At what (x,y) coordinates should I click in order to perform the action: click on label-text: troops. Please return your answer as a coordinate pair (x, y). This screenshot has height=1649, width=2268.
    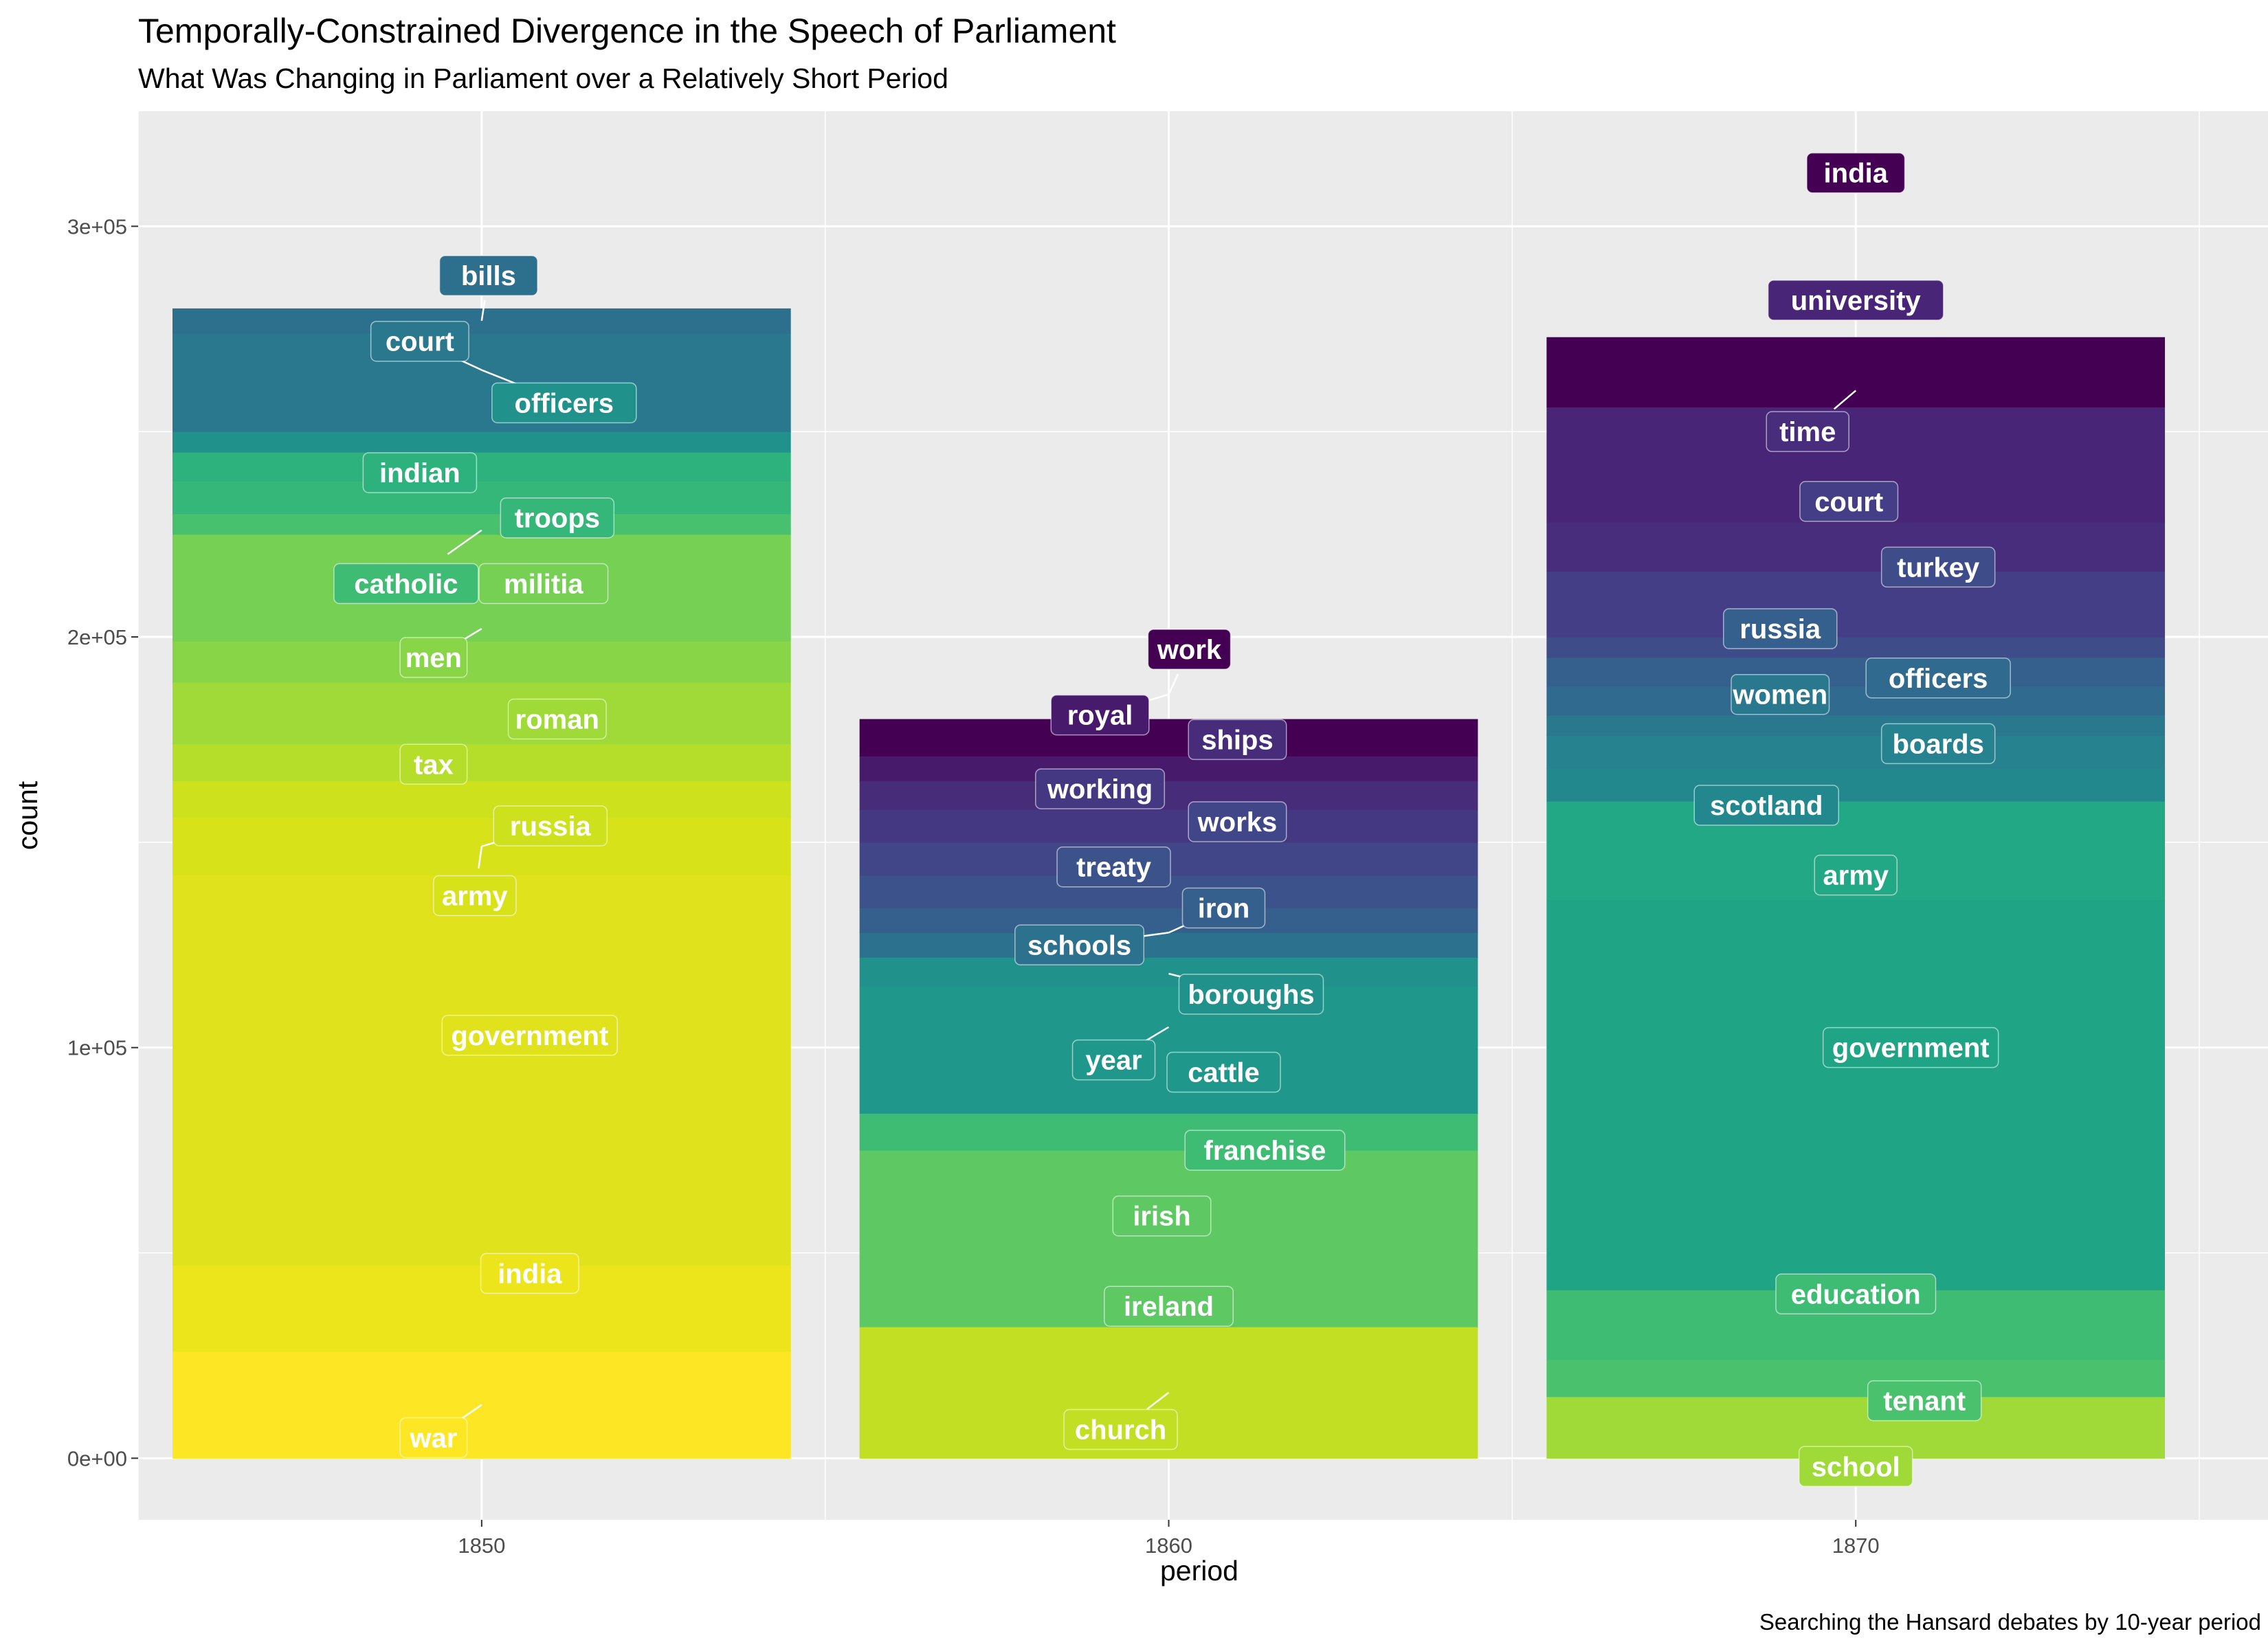
    Looking at the image, I should click on (557, 519).